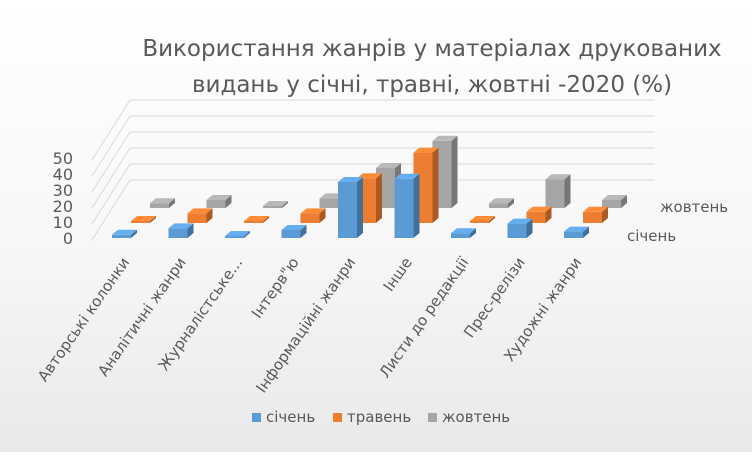 Image resolution: width=752 pixels, height=457 pixels. What do you see at coordinates (651, 236) in the screenshot?
I see `depth-label-front: січень` at bounding box center [651, 236].